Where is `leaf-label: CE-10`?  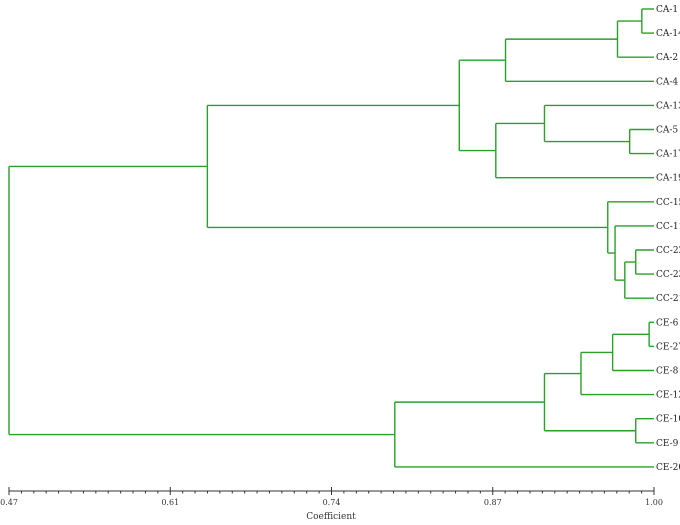 leaf-label: CE-10 is located at coordinates (668, 420).